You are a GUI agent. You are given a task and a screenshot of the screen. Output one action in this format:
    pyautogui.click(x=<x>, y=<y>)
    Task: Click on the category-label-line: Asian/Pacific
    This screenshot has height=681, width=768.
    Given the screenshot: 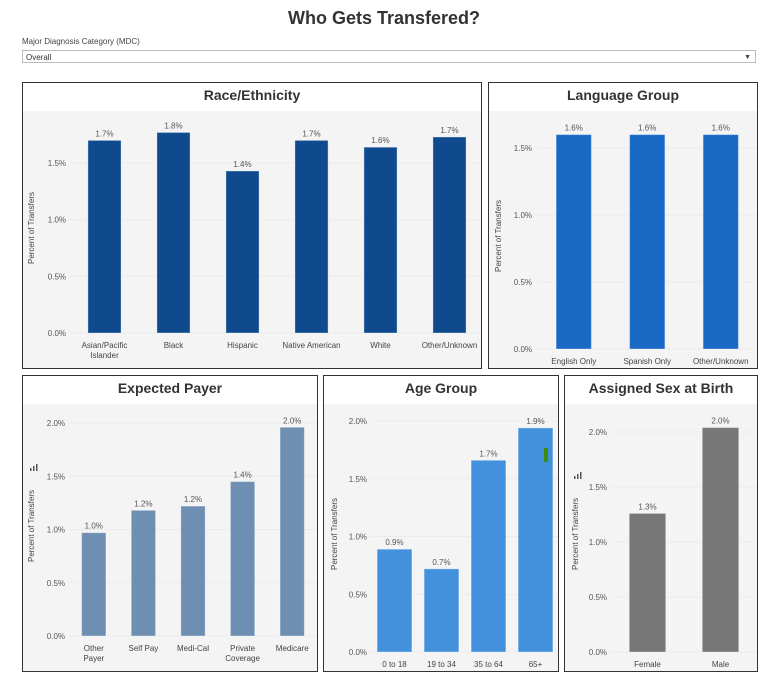 What is the action you would take?
    pyautogui.click(x=105, y=345)
    